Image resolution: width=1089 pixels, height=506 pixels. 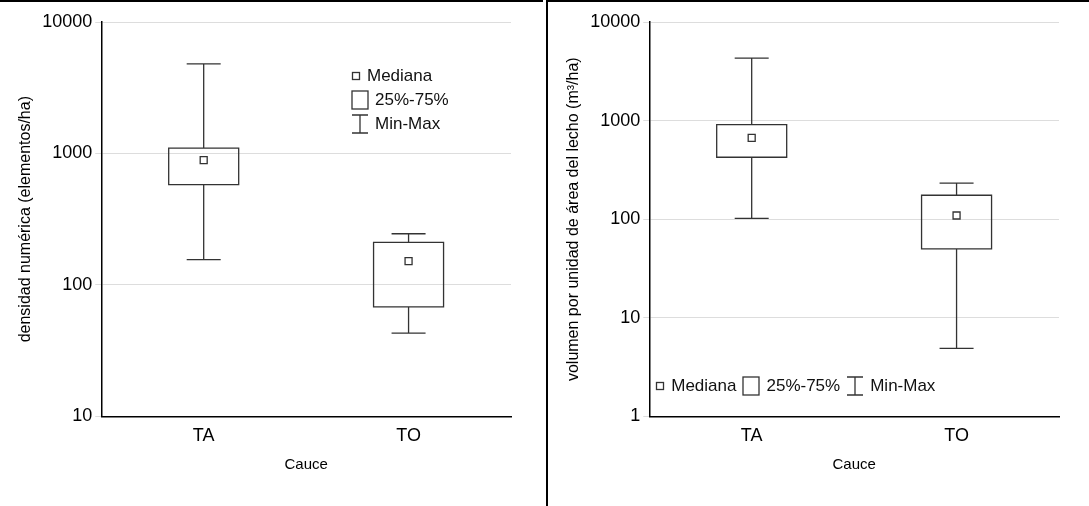 I want to click on y-axis-title: volumen por unidad de área del lecho (m³/ha), so click(x=573, y=219).